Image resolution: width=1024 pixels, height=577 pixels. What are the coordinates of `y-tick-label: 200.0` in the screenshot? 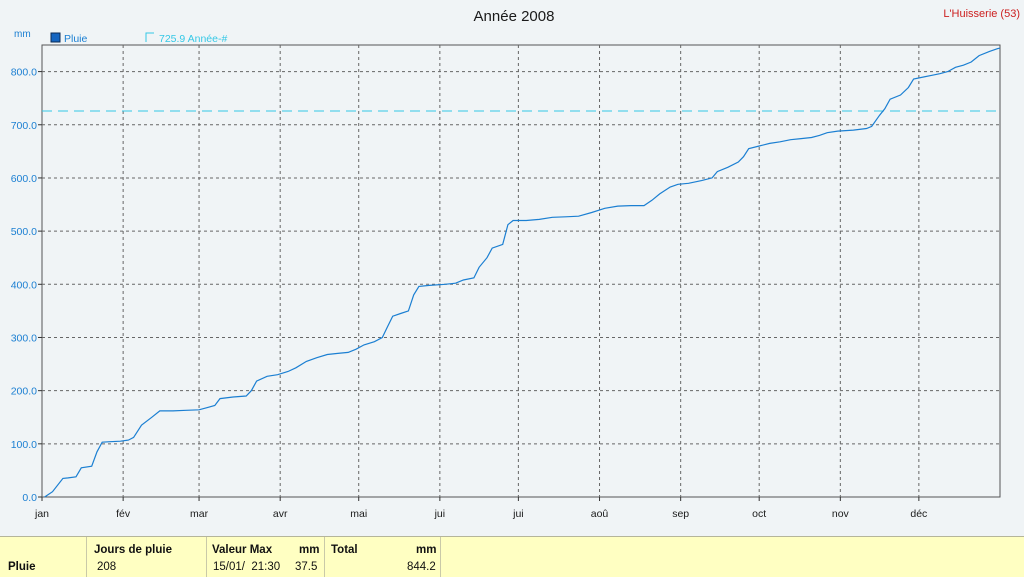 It's located at (24, 392).